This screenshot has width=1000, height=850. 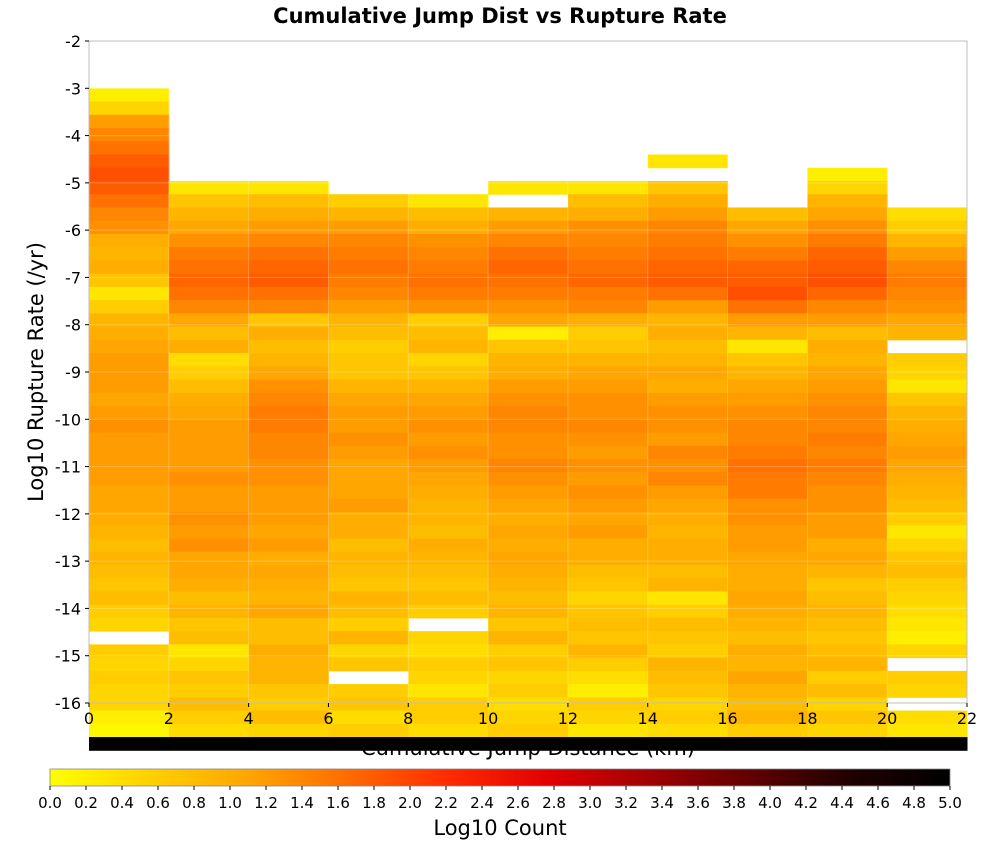 I want to click on colorbar-tick-label: 2.4, so click(x=482, y=803).